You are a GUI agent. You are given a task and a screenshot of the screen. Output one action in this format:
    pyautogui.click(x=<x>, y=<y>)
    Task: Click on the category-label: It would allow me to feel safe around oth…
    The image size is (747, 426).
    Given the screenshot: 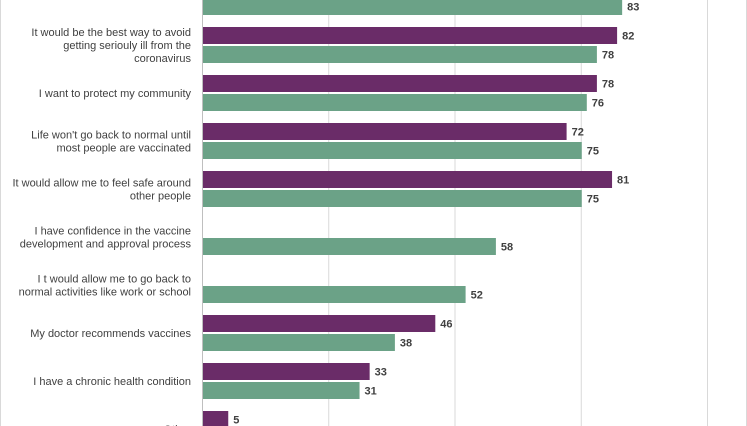 What is the action you would take?
    pyautogui.click(x=101, y=190)
    